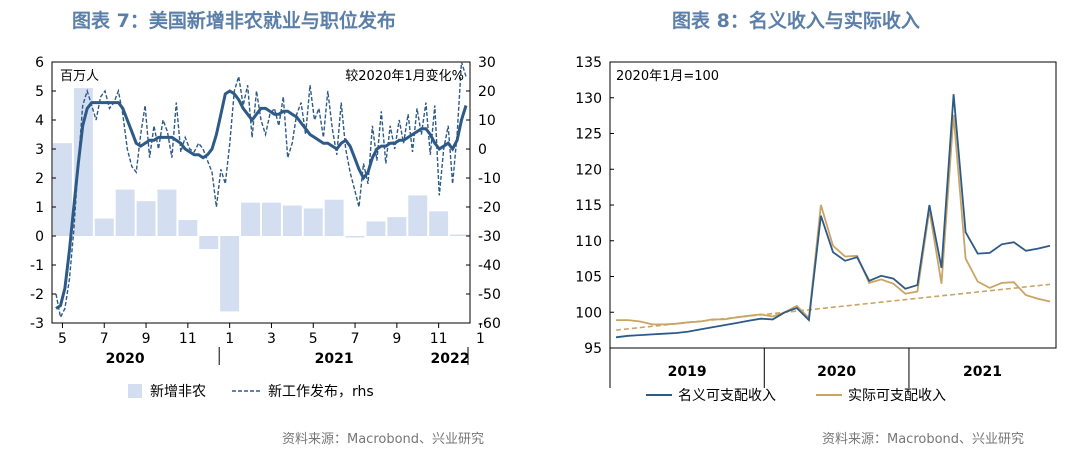  Describe the element at coordinates (178, 392) in the screenshot. I see `legend-label-bars: 新增非农` at that location.